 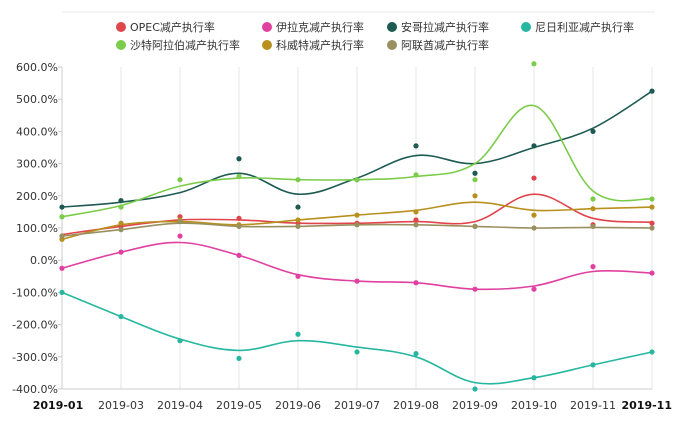 I want to click on legend-label: 安哥拉减产执行率, so click(x=445, y=27).